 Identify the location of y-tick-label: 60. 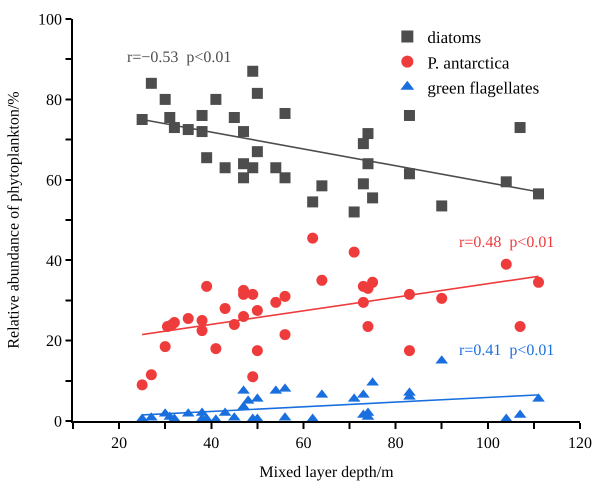
(54, 181).